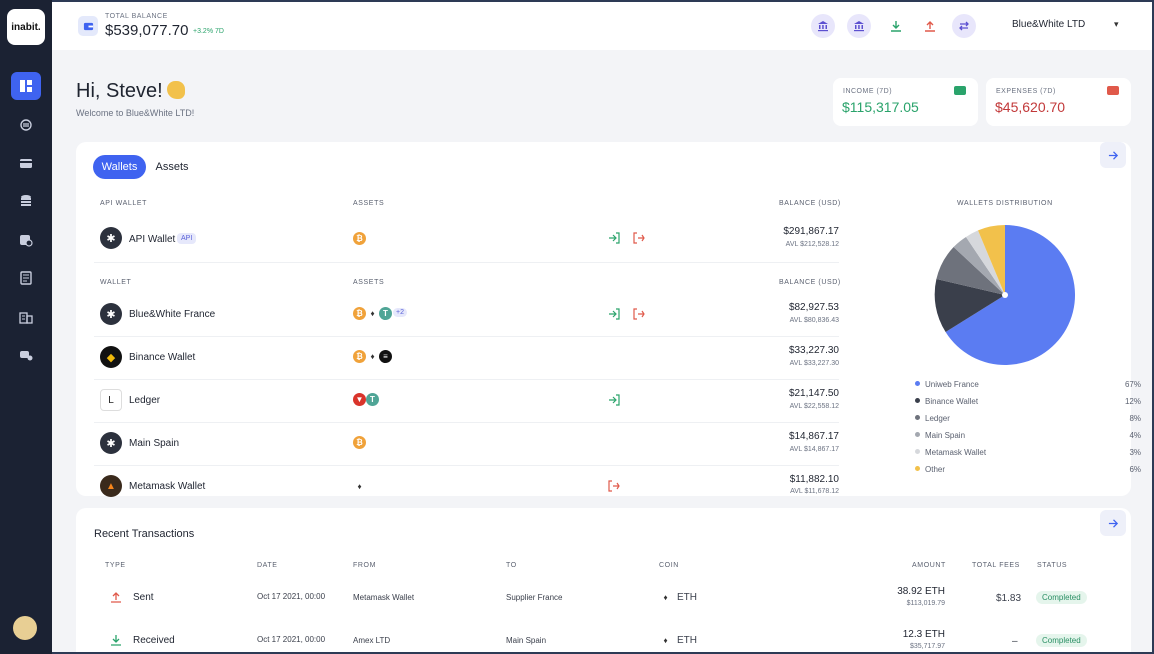 This screenshot has height=654, width=1154. What do you see at coordinates (814, 406) in the screenshot?
I see `wallet-available: AVL $22,558.12` at bounding box center [814, 406].